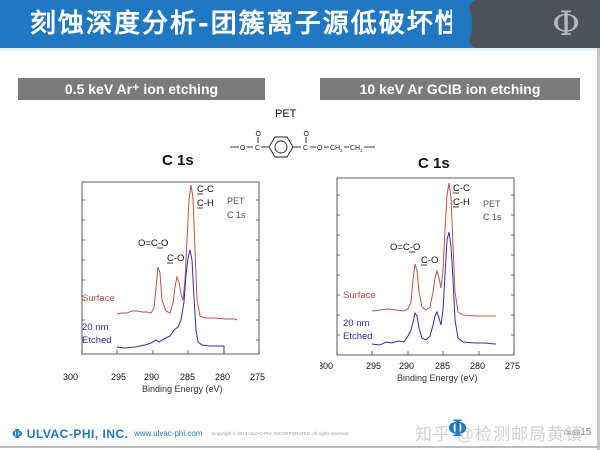  What do you see at coordinates (300, 49) in the screenshot?
I see `header-divider` at bounding box center [300, 49].